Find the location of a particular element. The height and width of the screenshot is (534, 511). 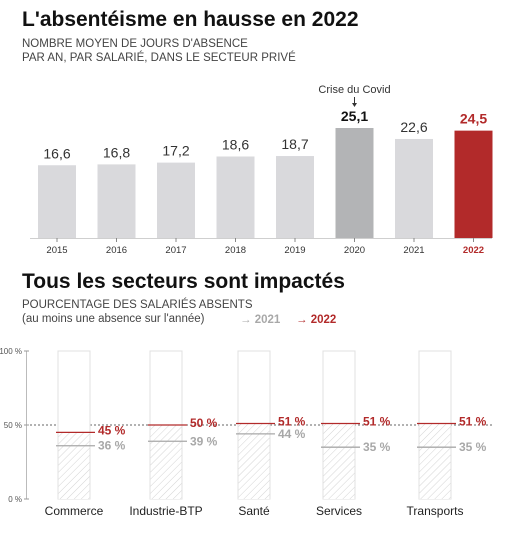

category-label-Transports: Transports is located at coordinates (435, 511).